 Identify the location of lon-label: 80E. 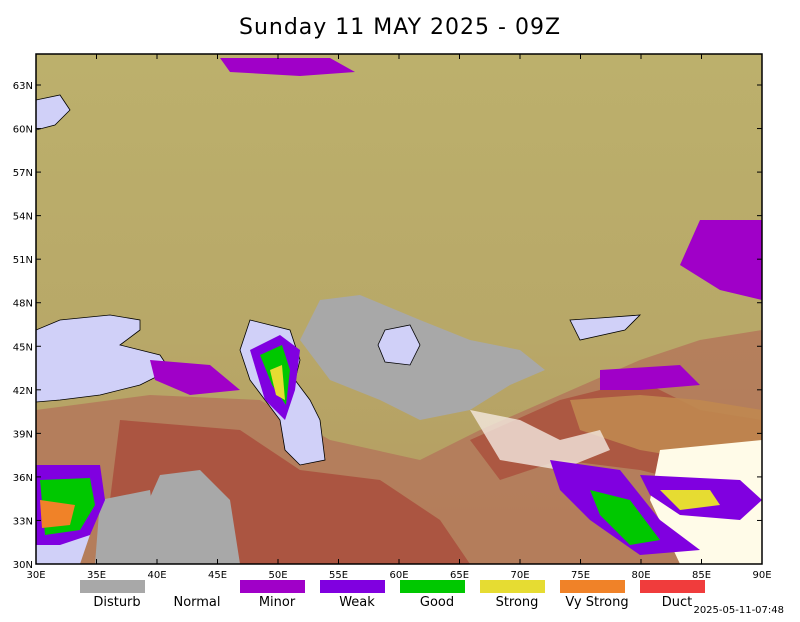
(640, 575).